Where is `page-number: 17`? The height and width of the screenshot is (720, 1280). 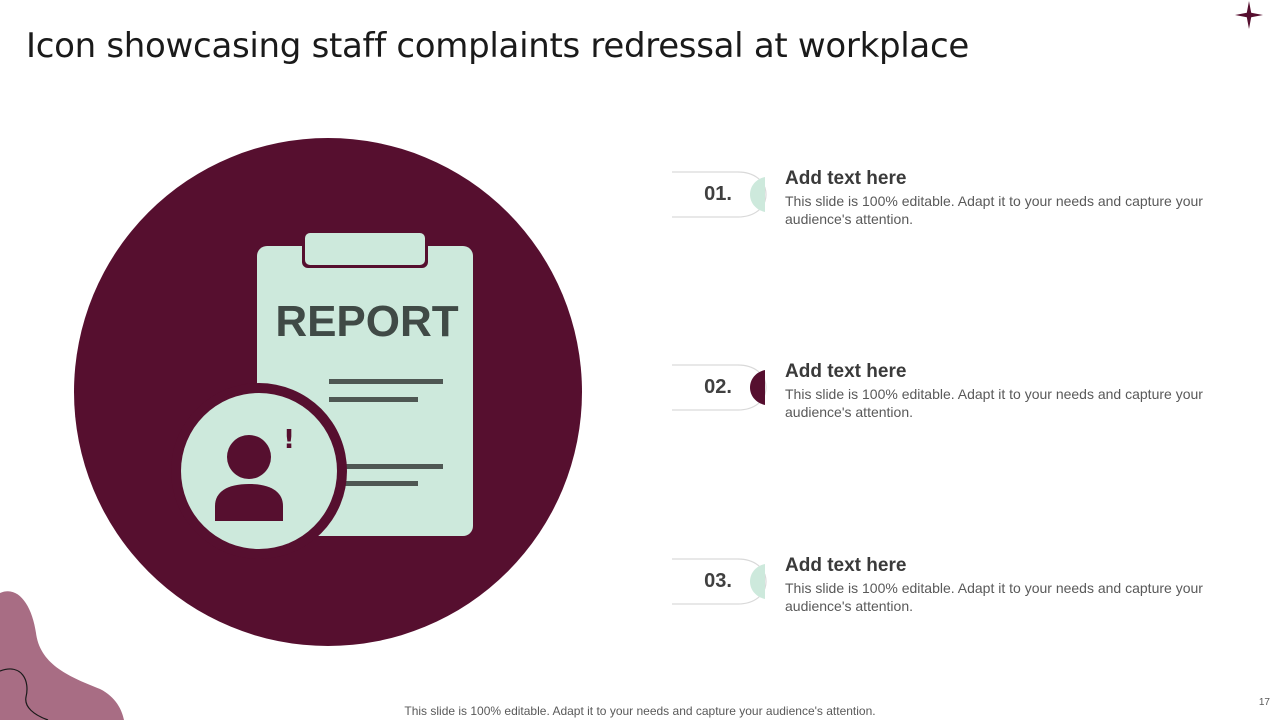
page-number: 17 is located at coordinates (1264, 702).